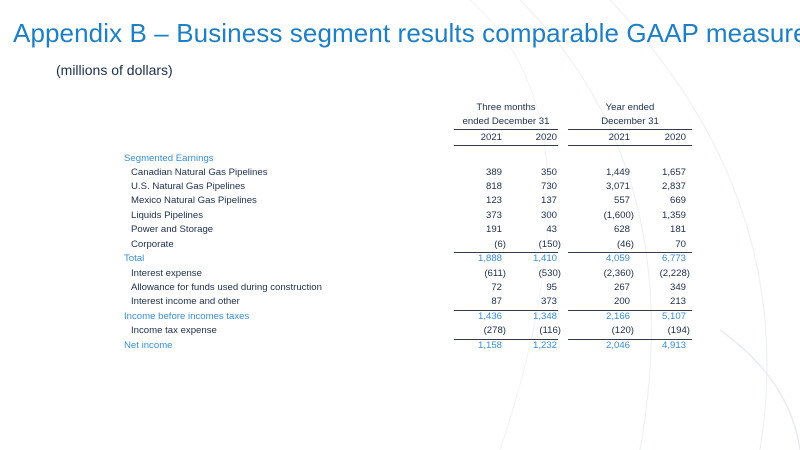  What do you see at coordinates (548, 186) in the screenshot?
I see `table-cell: 730` at bounding box center [548, 186].